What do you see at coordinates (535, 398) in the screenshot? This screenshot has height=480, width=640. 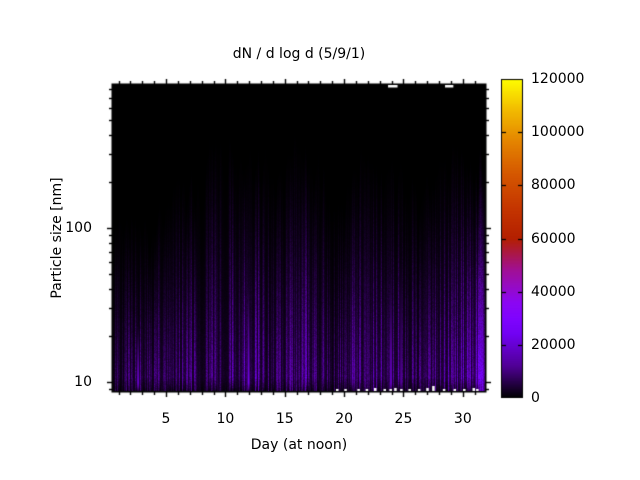 I see `colorbar-tick-label: 0` at bounding box center [535, 398].